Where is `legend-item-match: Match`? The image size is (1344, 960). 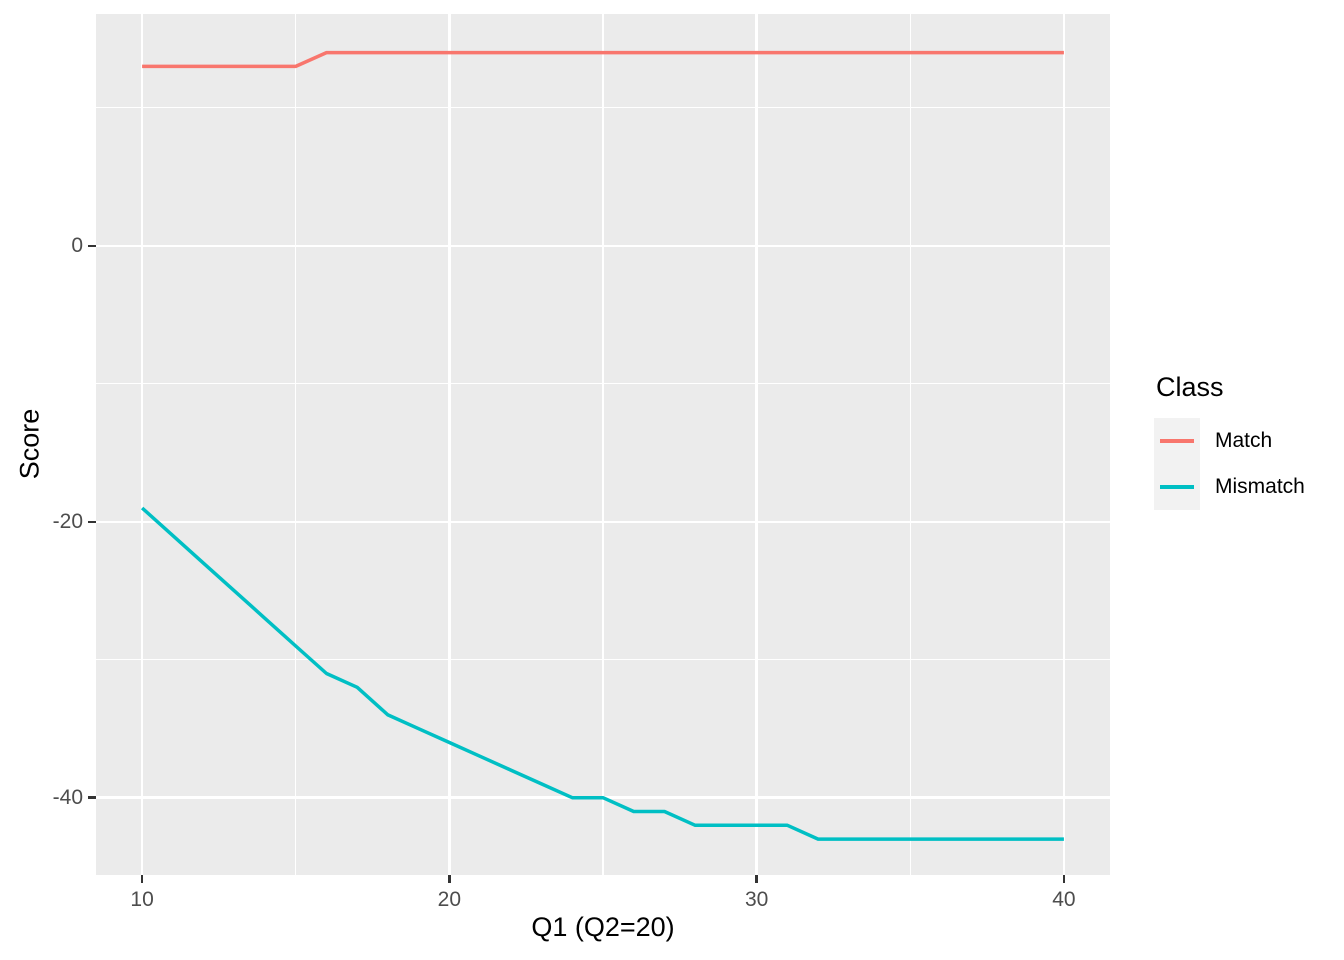
legend-item-match: Match is located at coordinates (1229, 441).